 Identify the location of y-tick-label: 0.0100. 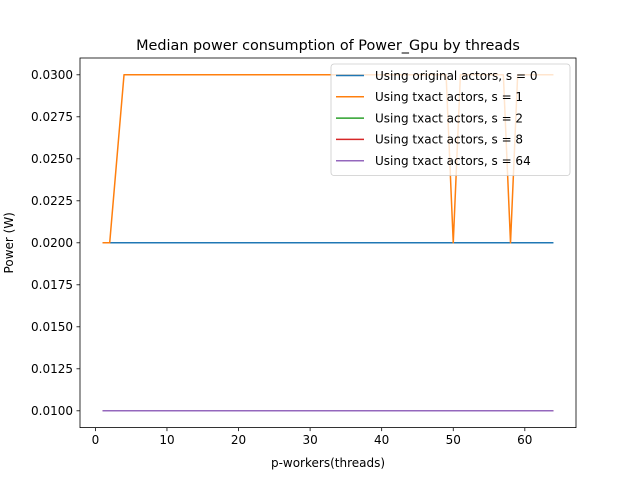
(52, 411).